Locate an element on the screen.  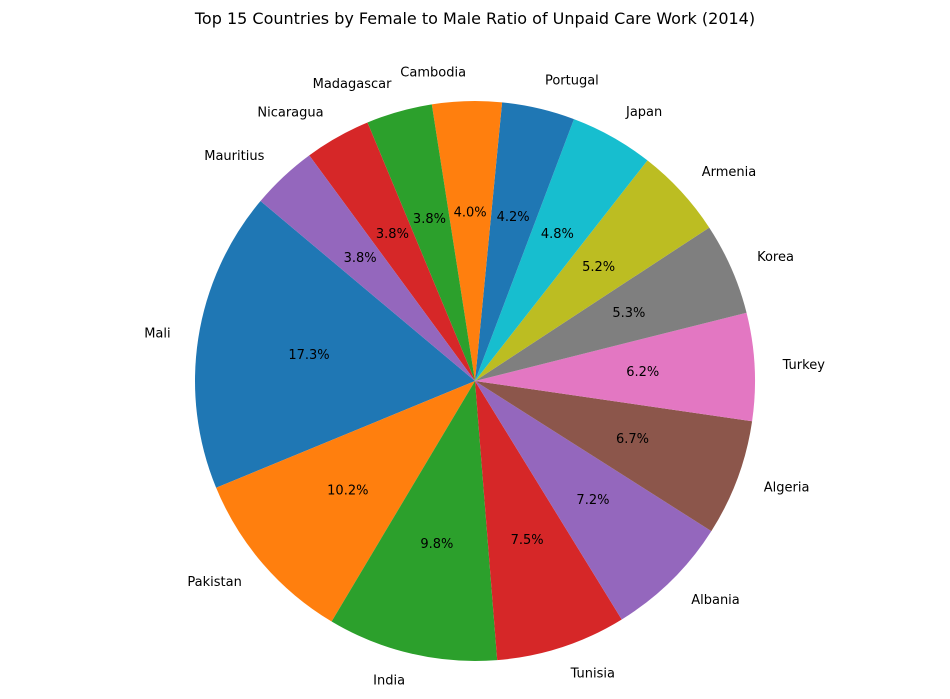
slice-label-mauritius: Mauritius is located at coordinates (234, 156).